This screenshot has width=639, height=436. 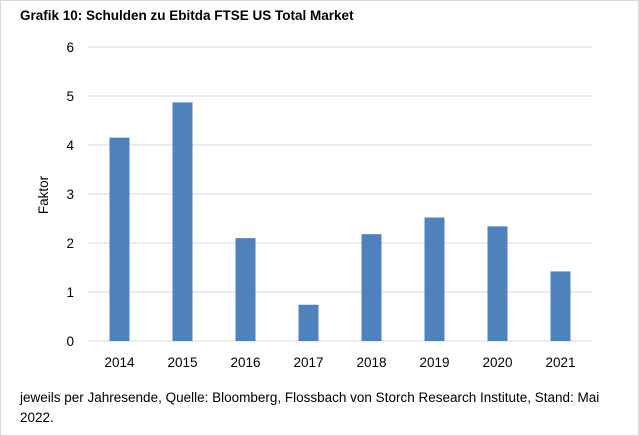 I want to click on bar-2017, so click(x=308, y=322).